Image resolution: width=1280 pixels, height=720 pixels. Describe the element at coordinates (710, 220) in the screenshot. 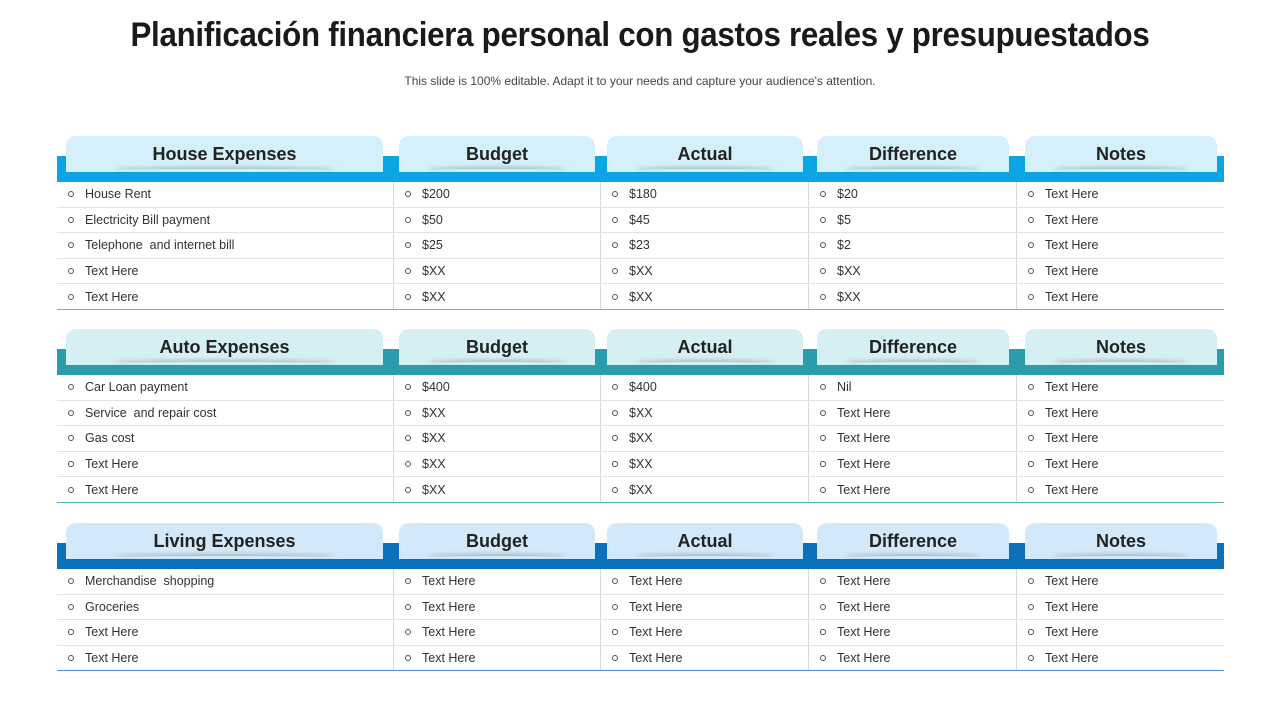

I see `actual-cell: $45` at that location.